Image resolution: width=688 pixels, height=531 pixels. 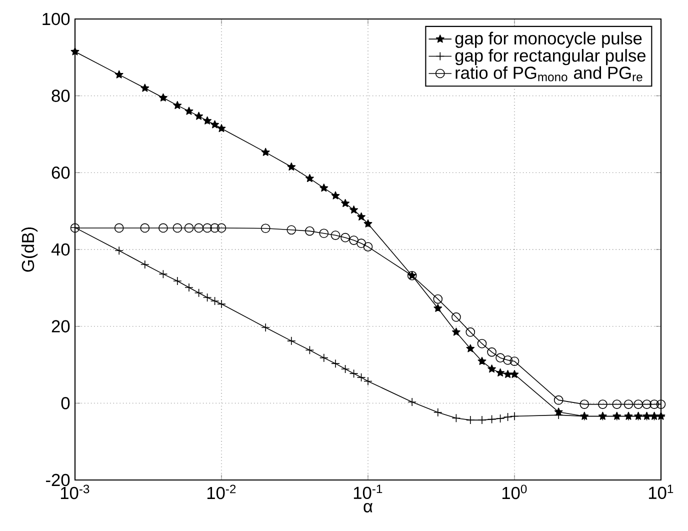 What do you see at coordinates (56, 19) in the screenshot?
I see `y-tick-label: 100` at bounding box center [56, 19].